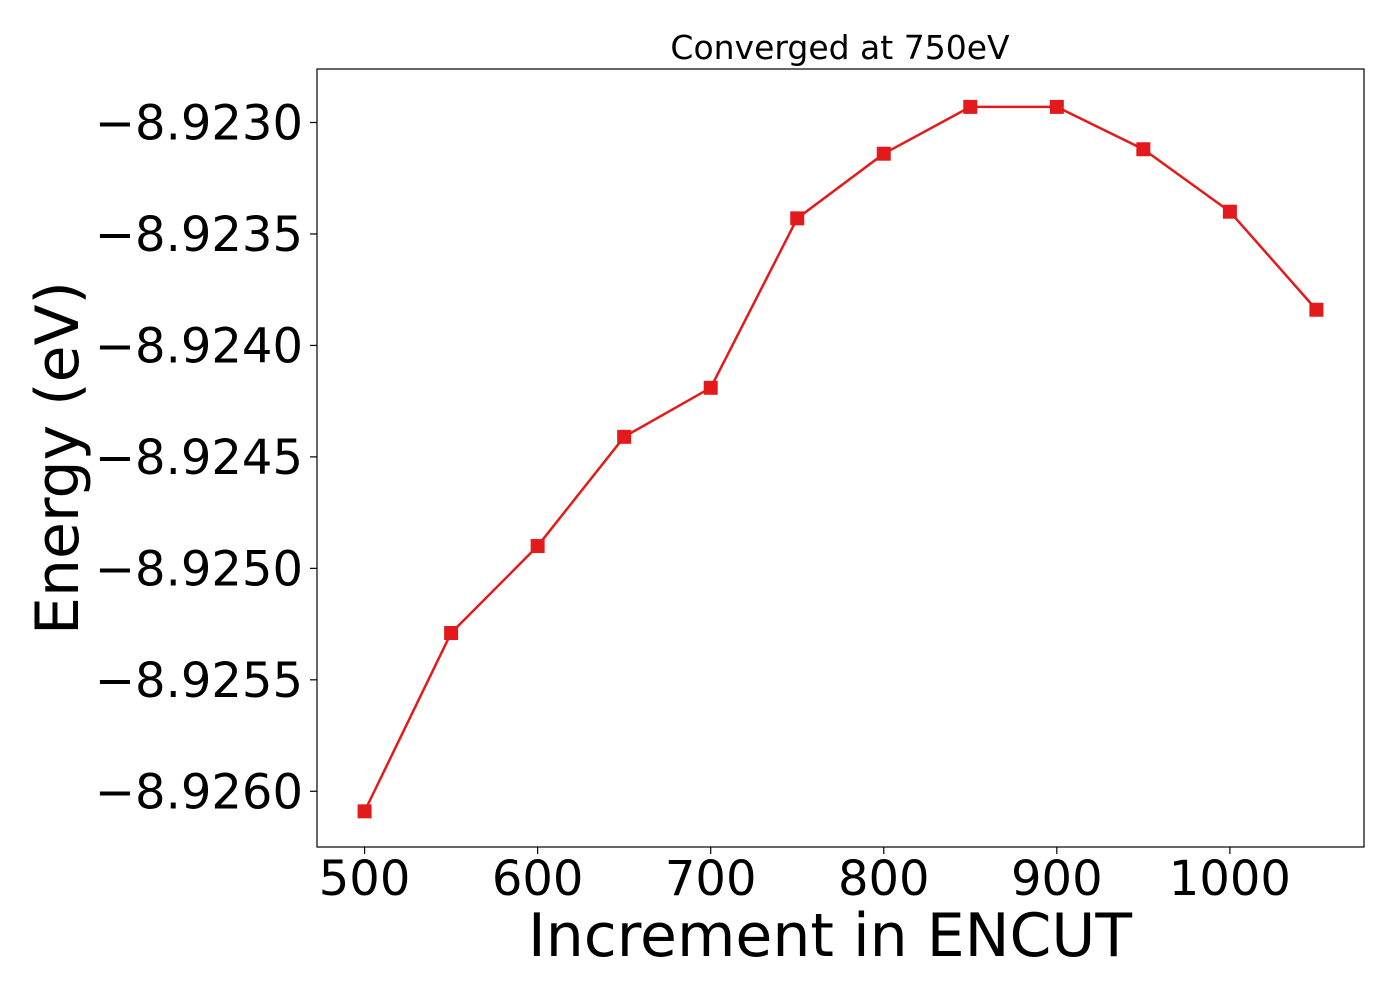 The width and height of the screenshot is (1400, 1000). What do you see at coordinates (365, 879) in the screenshot?
I see `x-tick-label: 500` at bounding box center [365, 879].